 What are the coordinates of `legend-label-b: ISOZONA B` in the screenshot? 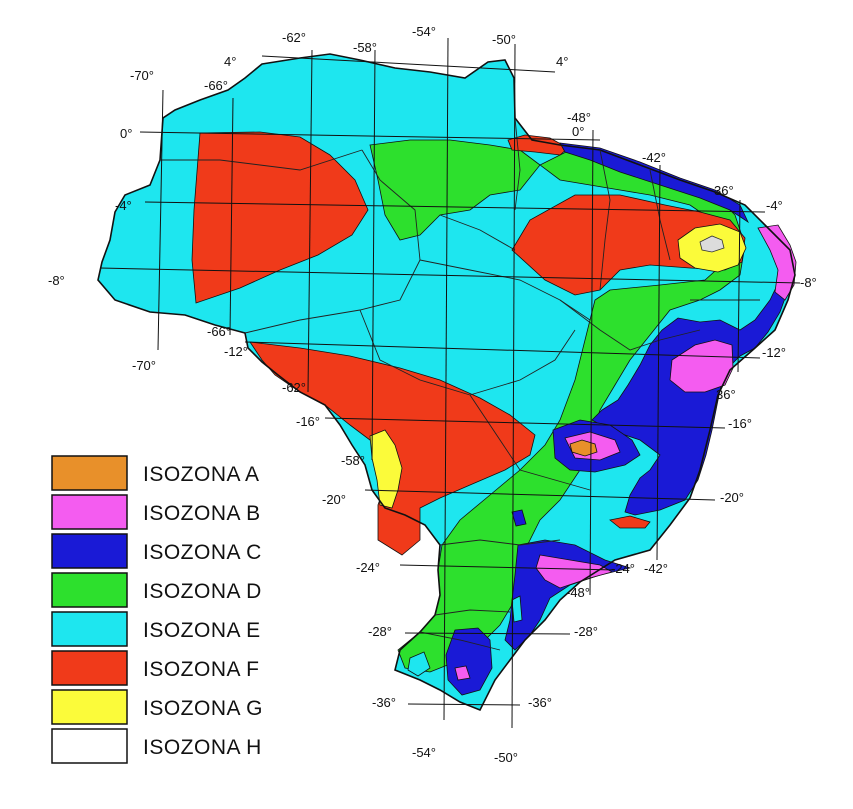 It's located at (202, 513).